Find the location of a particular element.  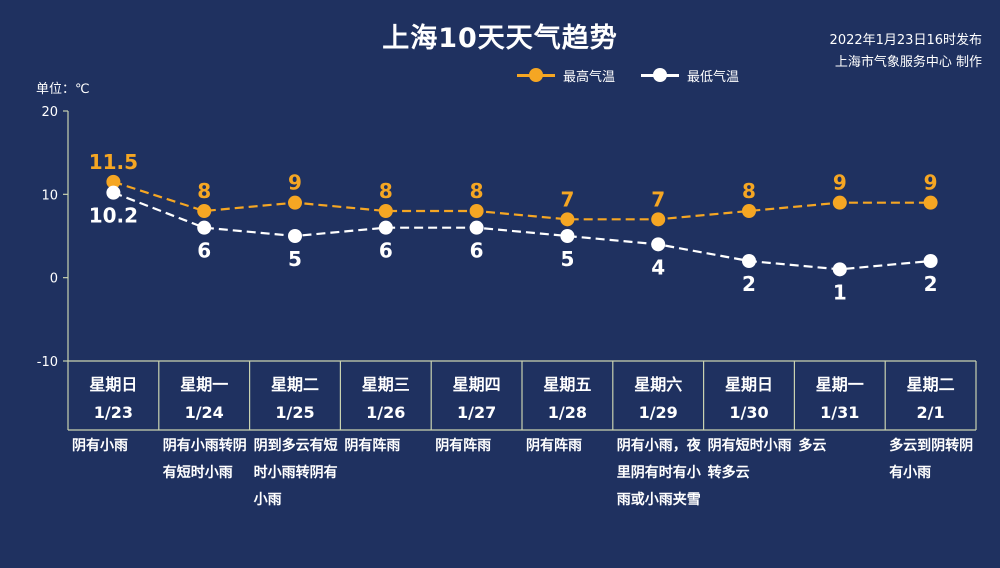

weather-description: 多云 is located at coordinates (812, 446).